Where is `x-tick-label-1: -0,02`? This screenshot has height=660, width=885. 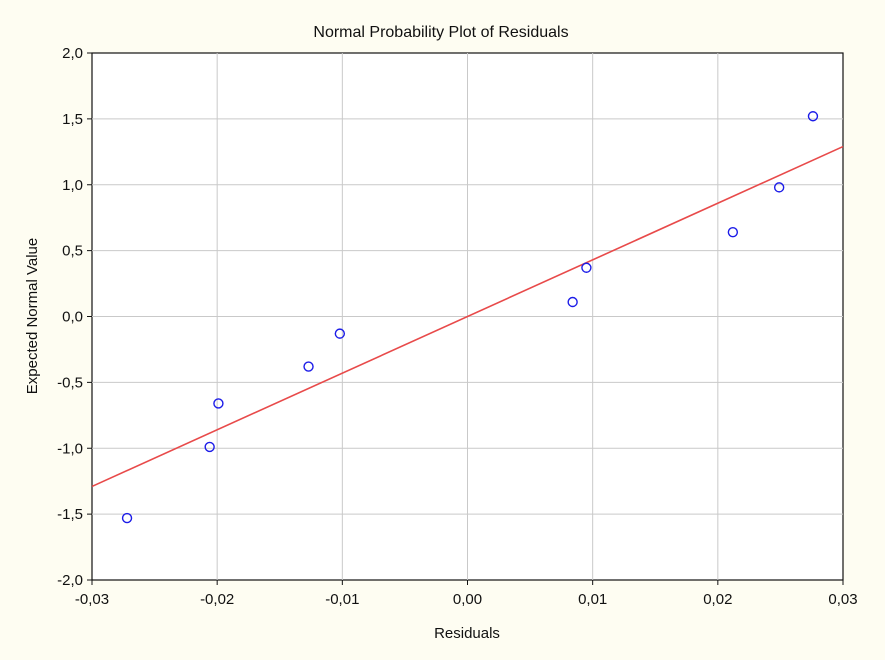 x-tick-label-1: -0,02 is located at coordinates (217, 599).